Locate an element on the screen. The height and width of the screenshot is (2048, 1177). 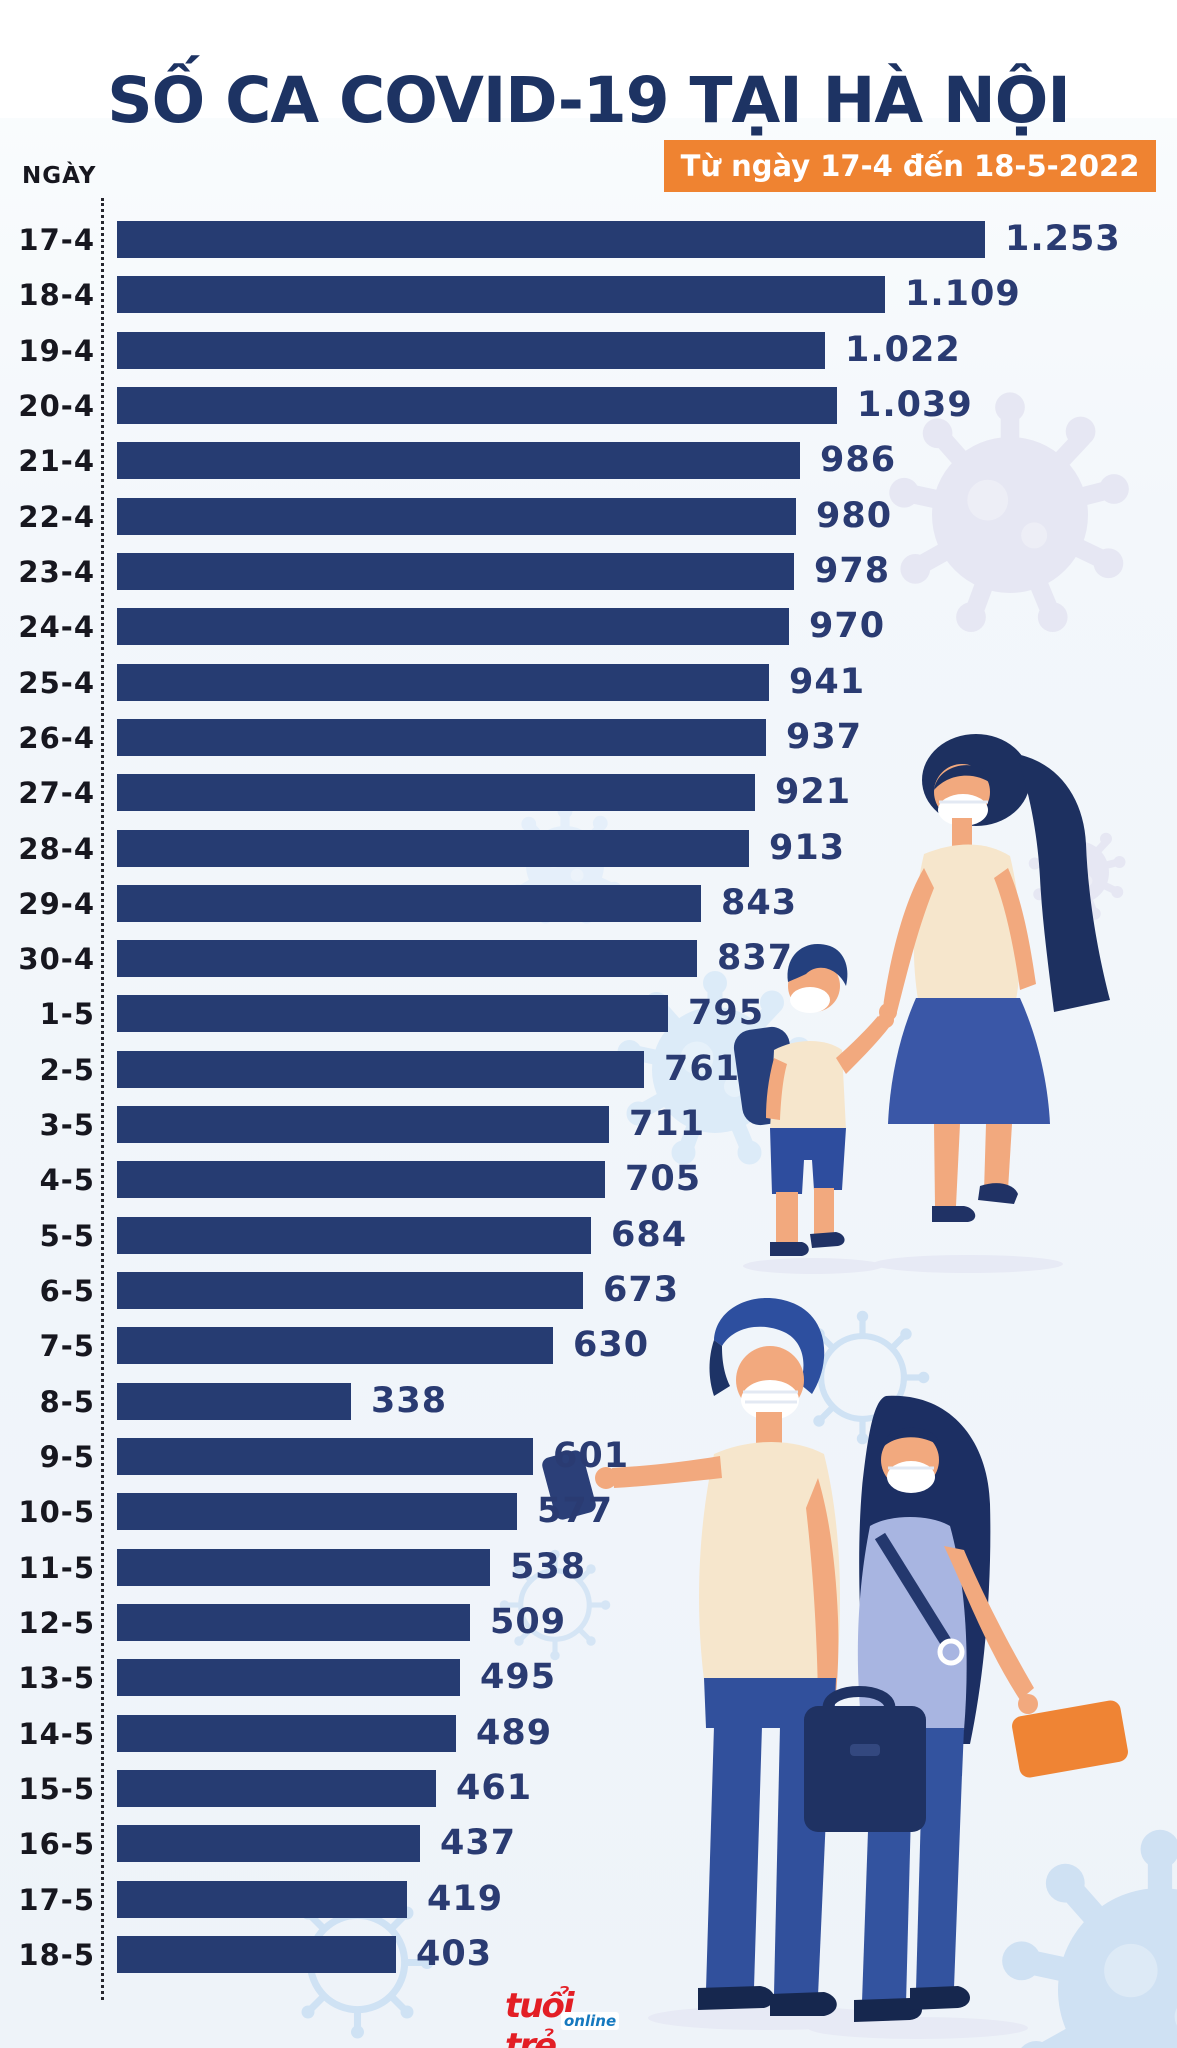
chart-row: 29-4 843 is located at coordinates (588, 902).